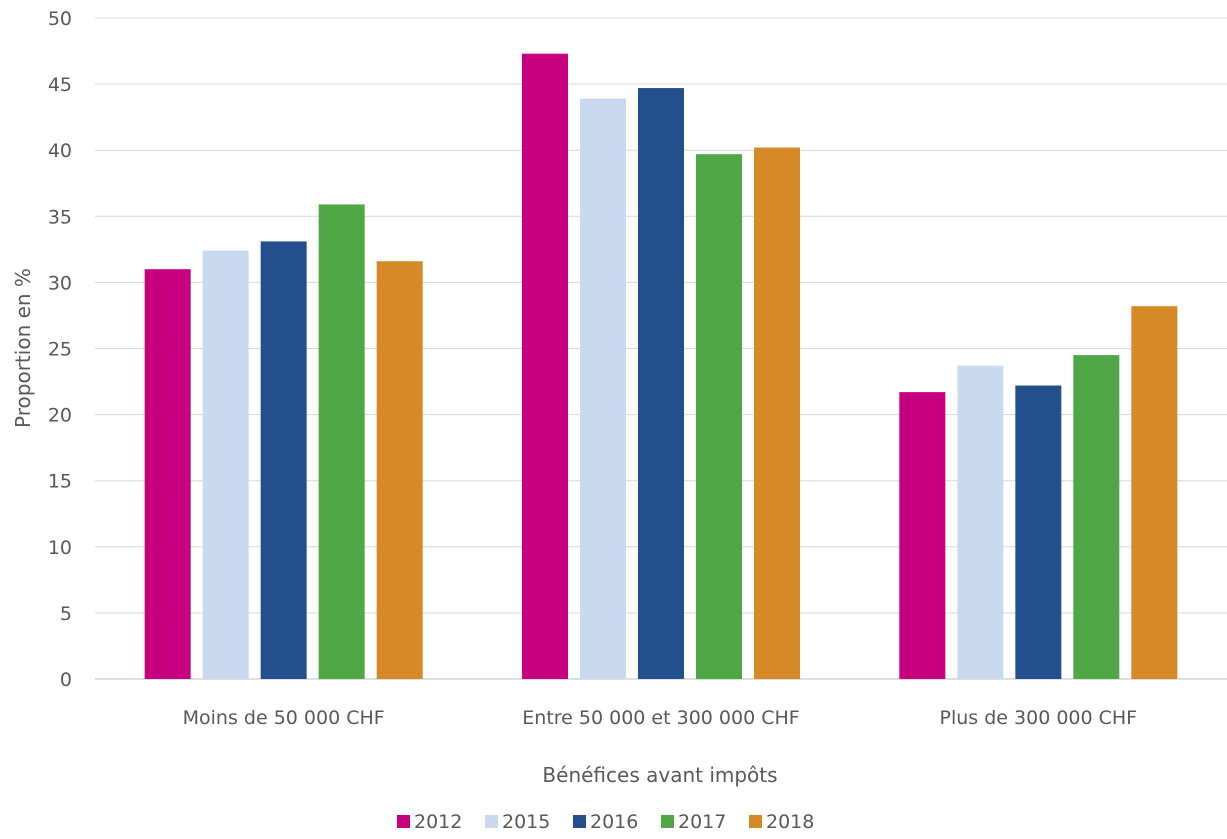  Describe the element at coordinates (491, 821) in the screenshot. I see `legend-swatch-2015` at that location.